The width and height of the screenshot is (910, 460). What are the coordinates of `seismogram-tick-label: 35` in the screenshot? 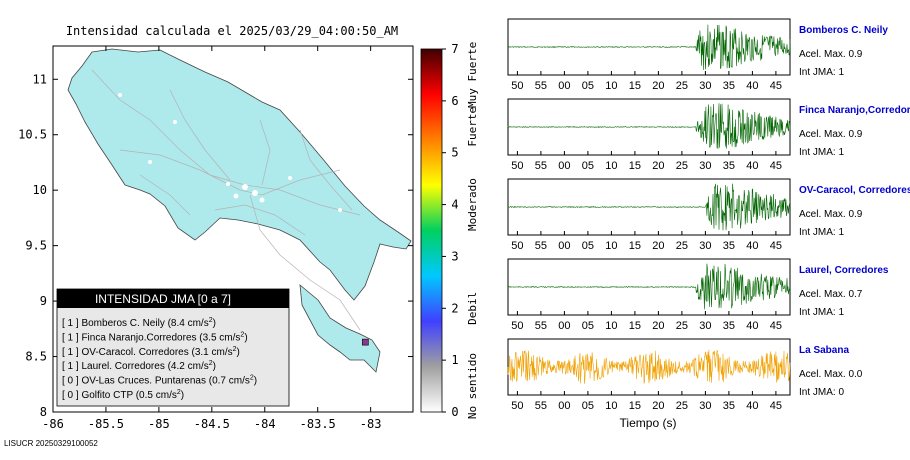 It's located at (729, 166).